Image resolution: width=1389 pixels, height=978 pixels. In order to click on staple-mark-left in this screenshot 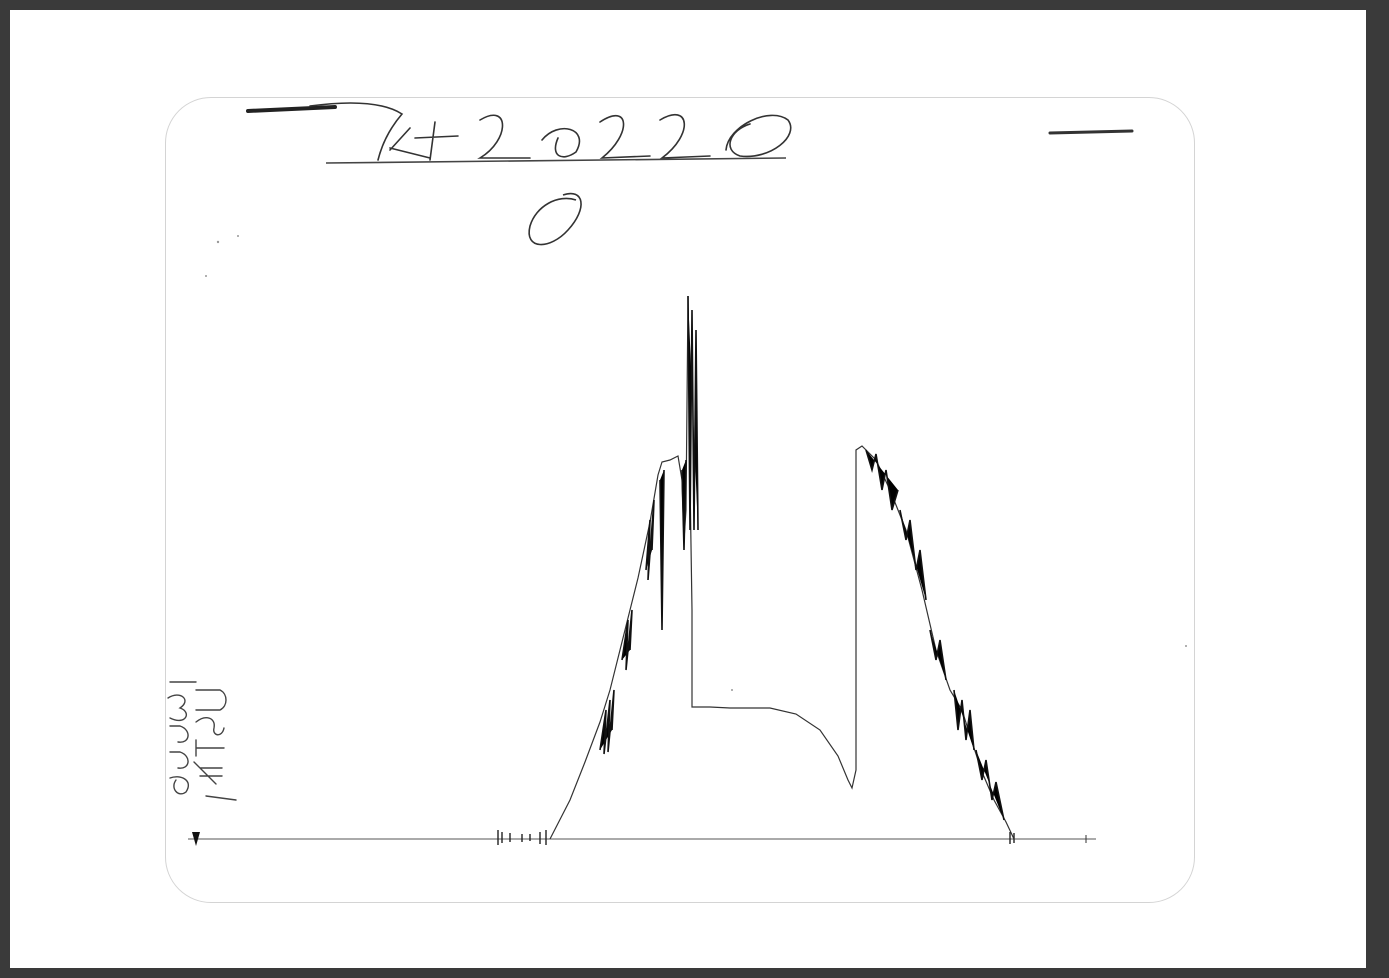, I will do `click(291, 109)`.